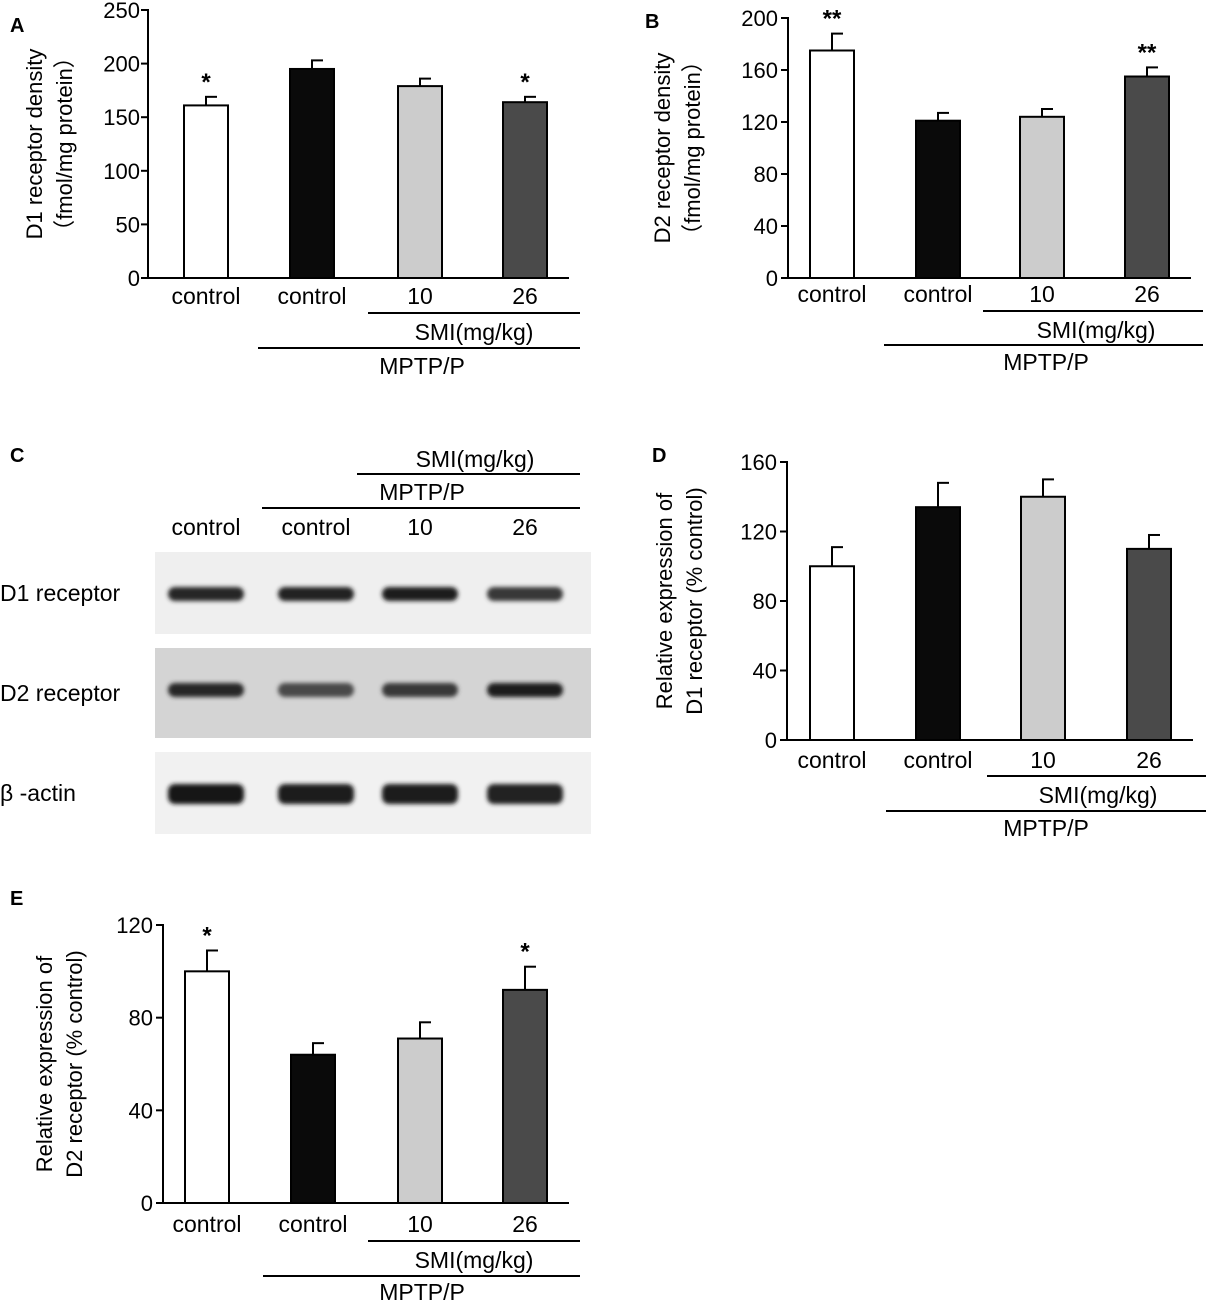  Describe the element at coordinates (44, 1063) in the screenshot. I see `y-axis-title-line: Relative expression of` at that location.